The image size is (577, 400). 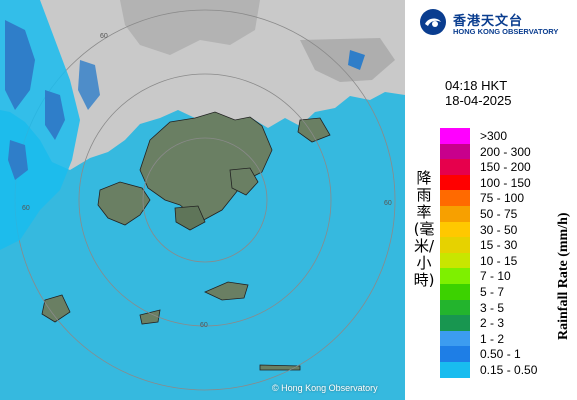 What do you see at coordinates (507, 291) in the screenshot?
I see `legend-row: 5 - 7` at bounding box center [507, 291].